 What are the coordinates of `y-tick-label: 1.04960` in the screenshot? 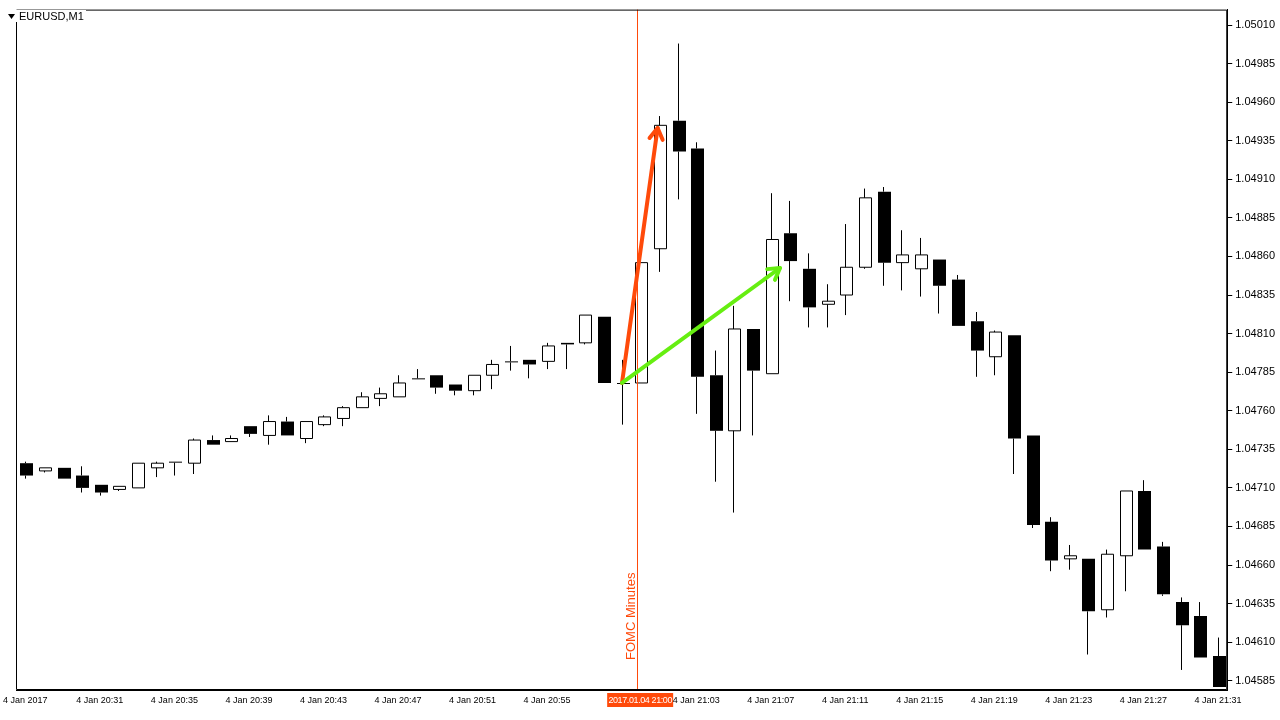 It's located at (1255, 101).